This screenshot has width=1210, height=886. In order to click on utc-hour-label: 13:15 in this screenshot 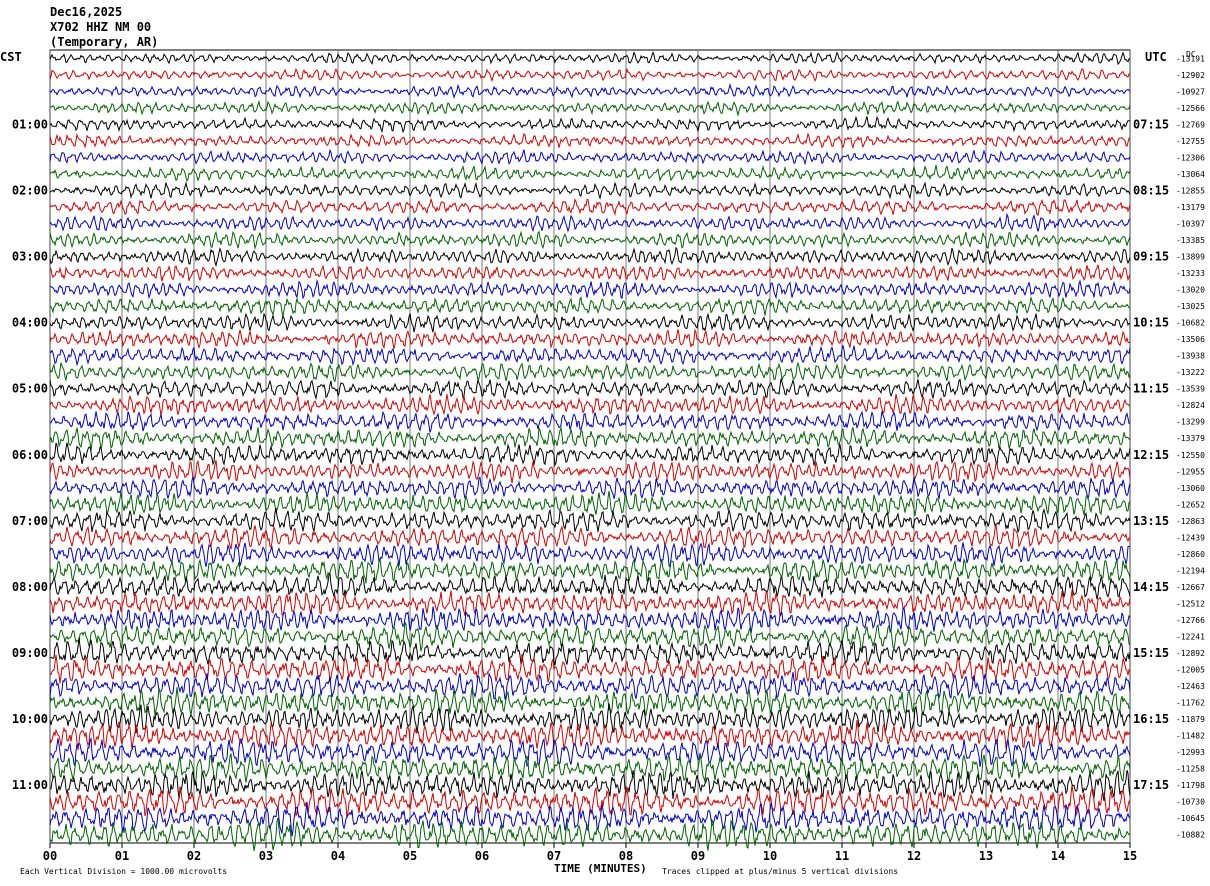, I will do `click(1151, 521)`.